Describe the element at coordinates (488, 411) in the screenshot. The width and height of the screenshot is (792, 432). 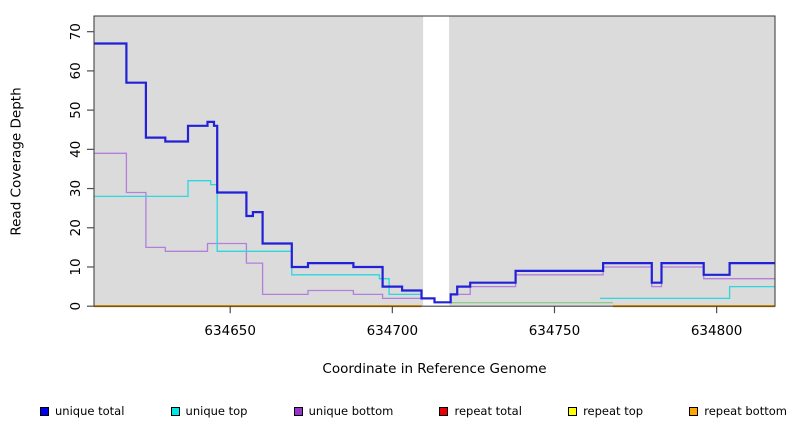
I see `legend-label: repeat total` at that location.